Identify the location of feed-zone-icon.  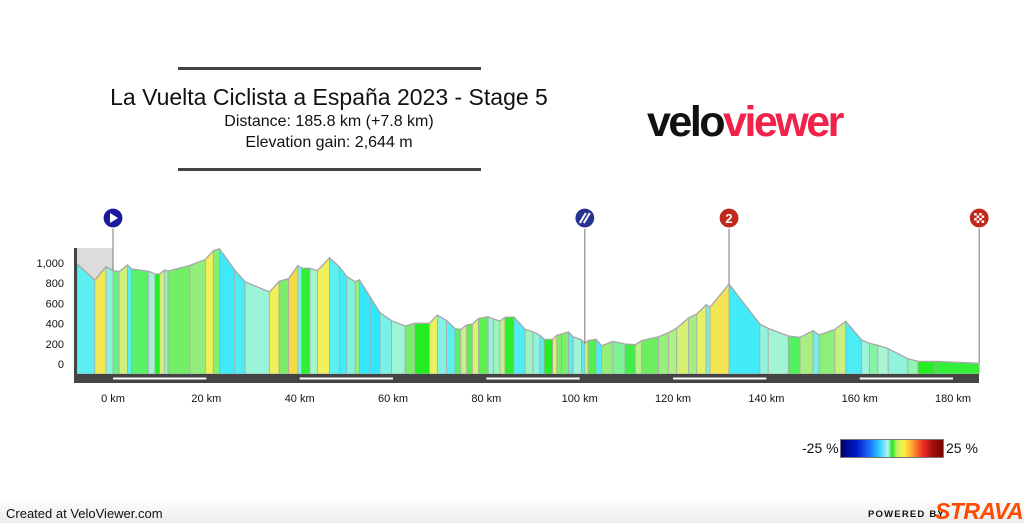
(585, 218).